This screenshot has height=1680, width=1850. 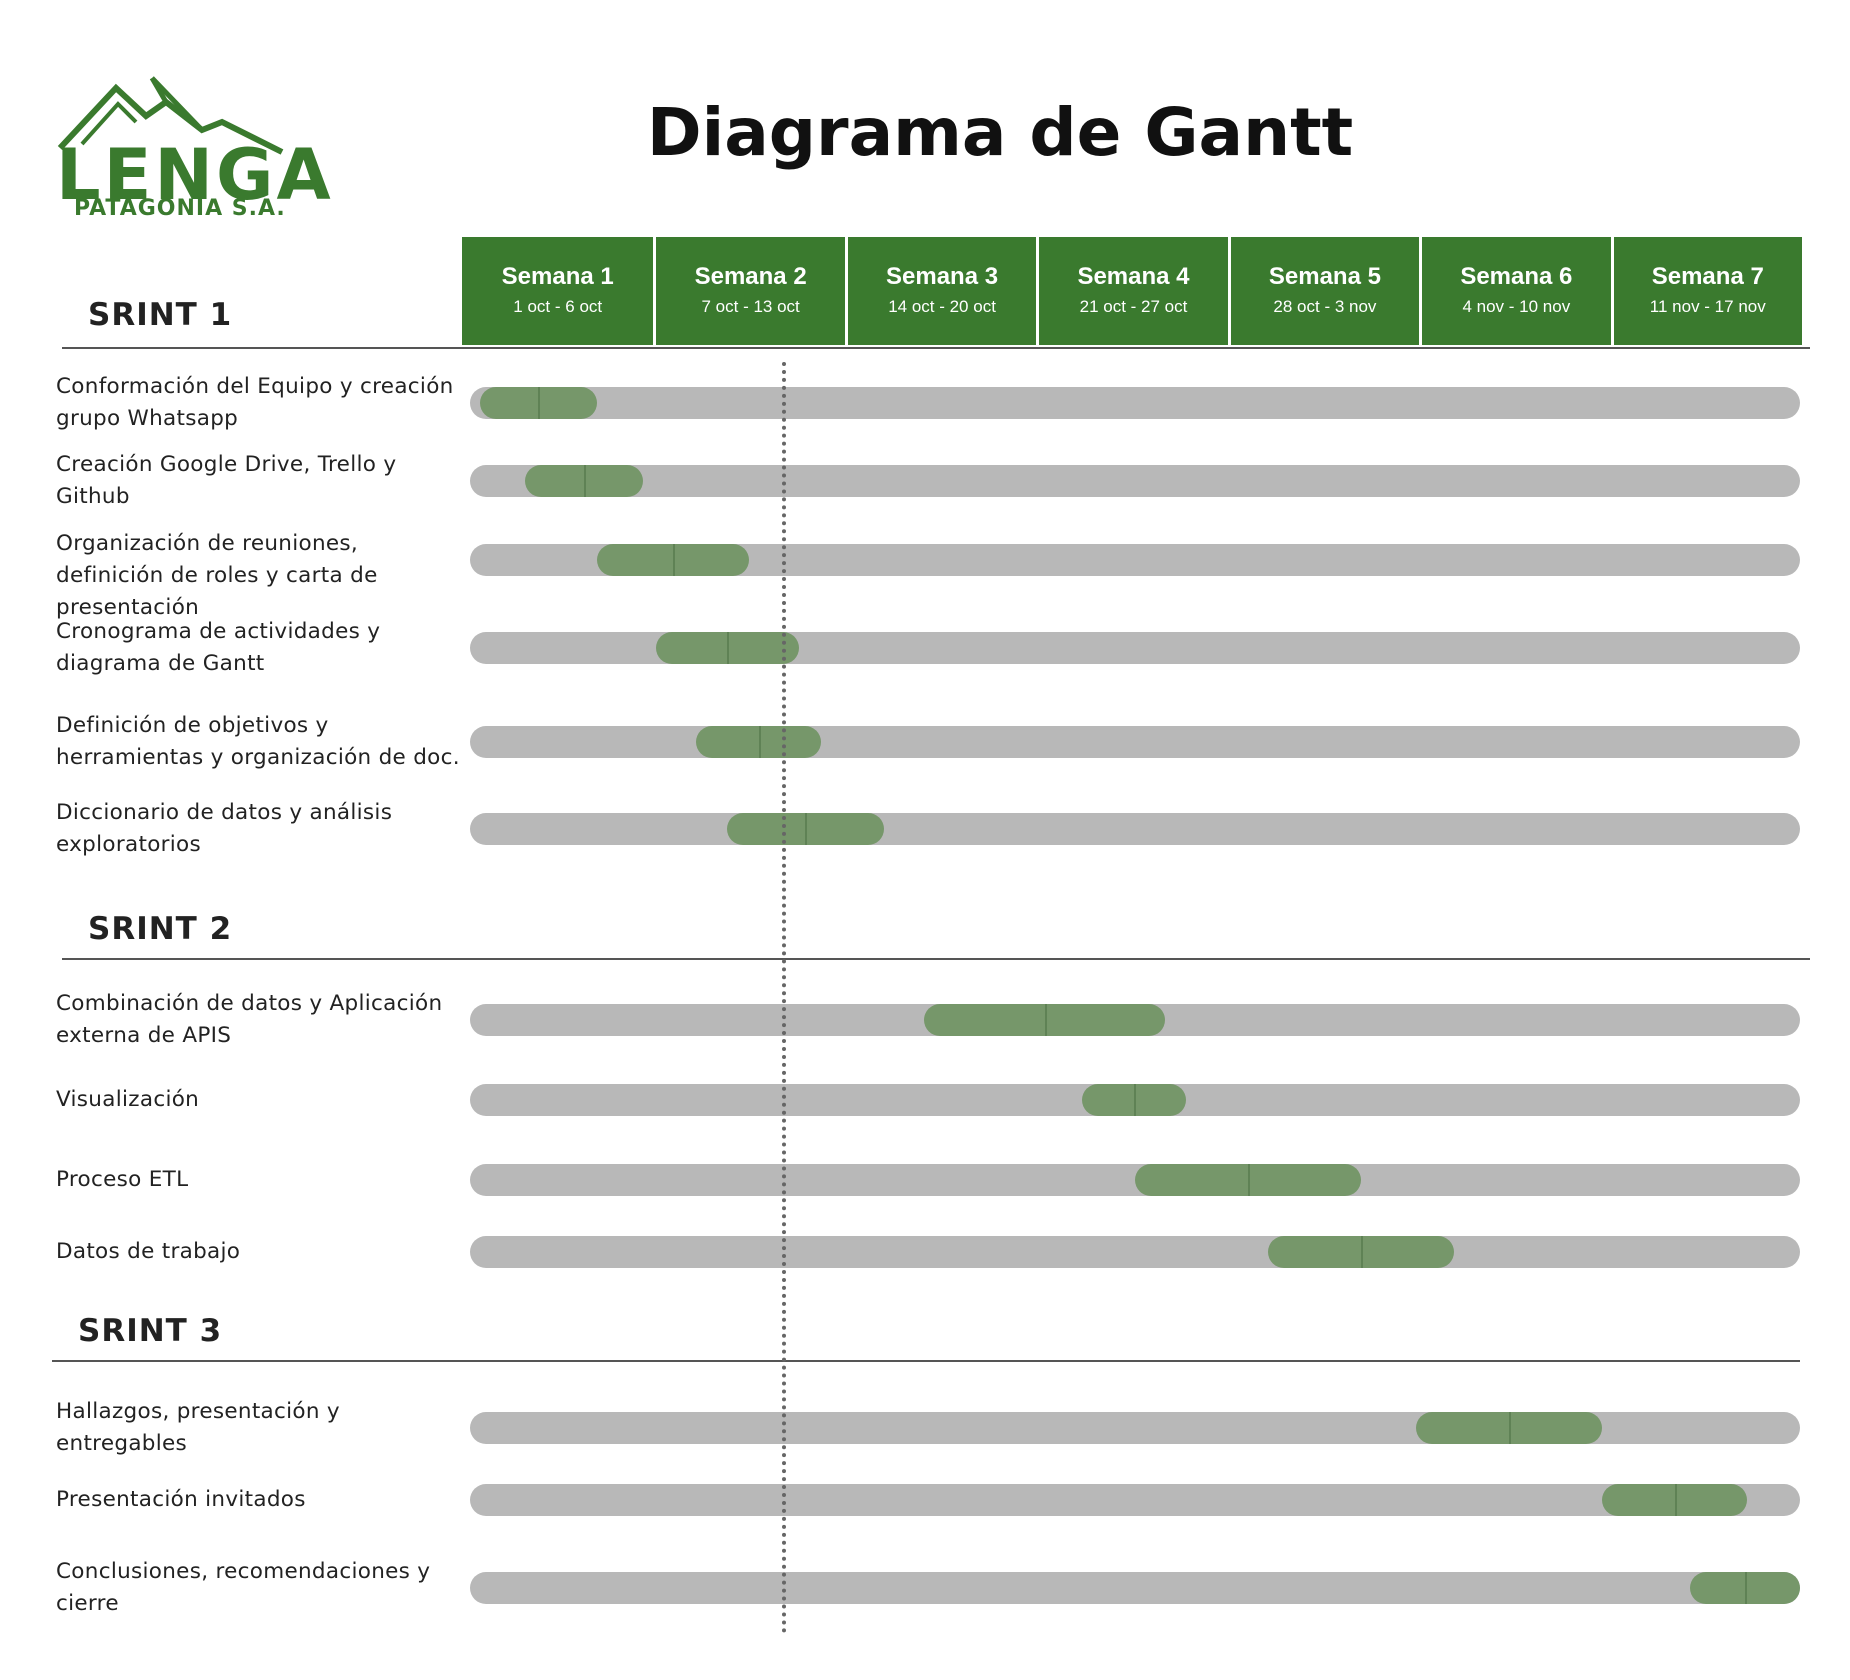 I want to click on week-label: Semana 6, so click(x=1516, y=276).